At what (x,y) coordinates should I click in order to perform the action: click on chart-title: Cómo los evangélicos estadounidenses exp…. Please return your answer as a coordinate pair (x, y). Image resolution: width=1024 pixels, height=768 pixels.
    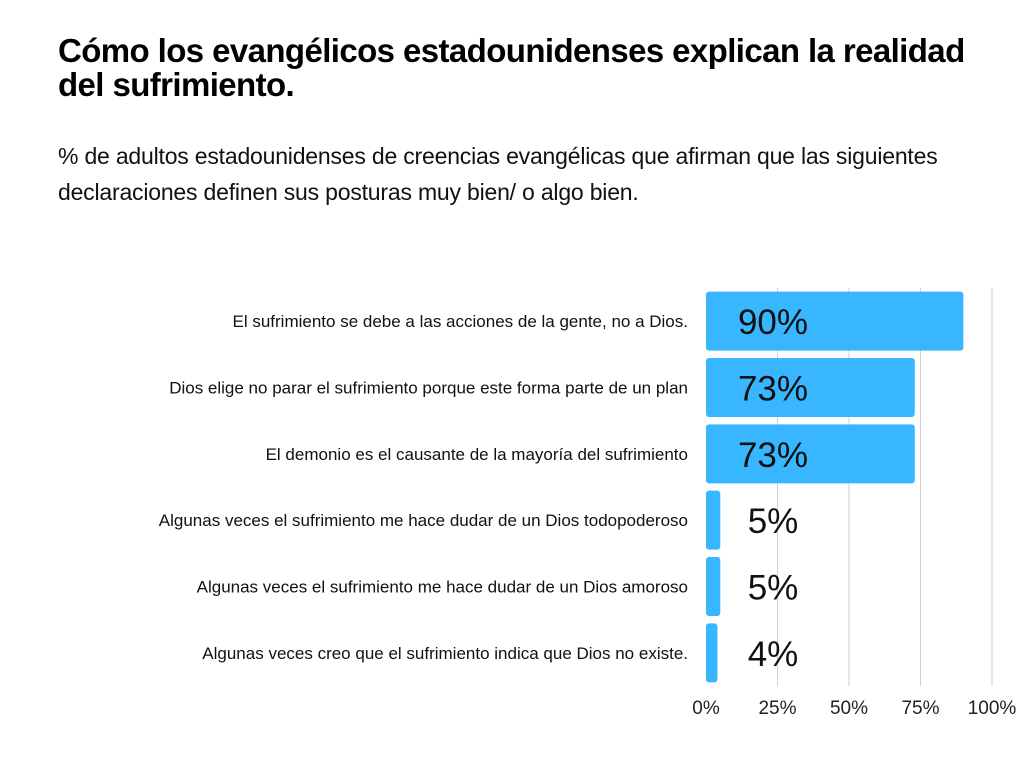
    Looking at the image, I should click on (511, 67).